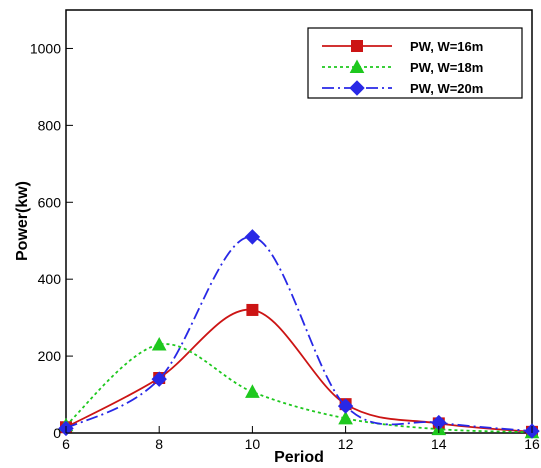 The image size is (541, 468). What do you see at coordinates (446, 88) in the screenshot?
I see `legend-label: PW, W=20m` at bounding box center [446, 88].